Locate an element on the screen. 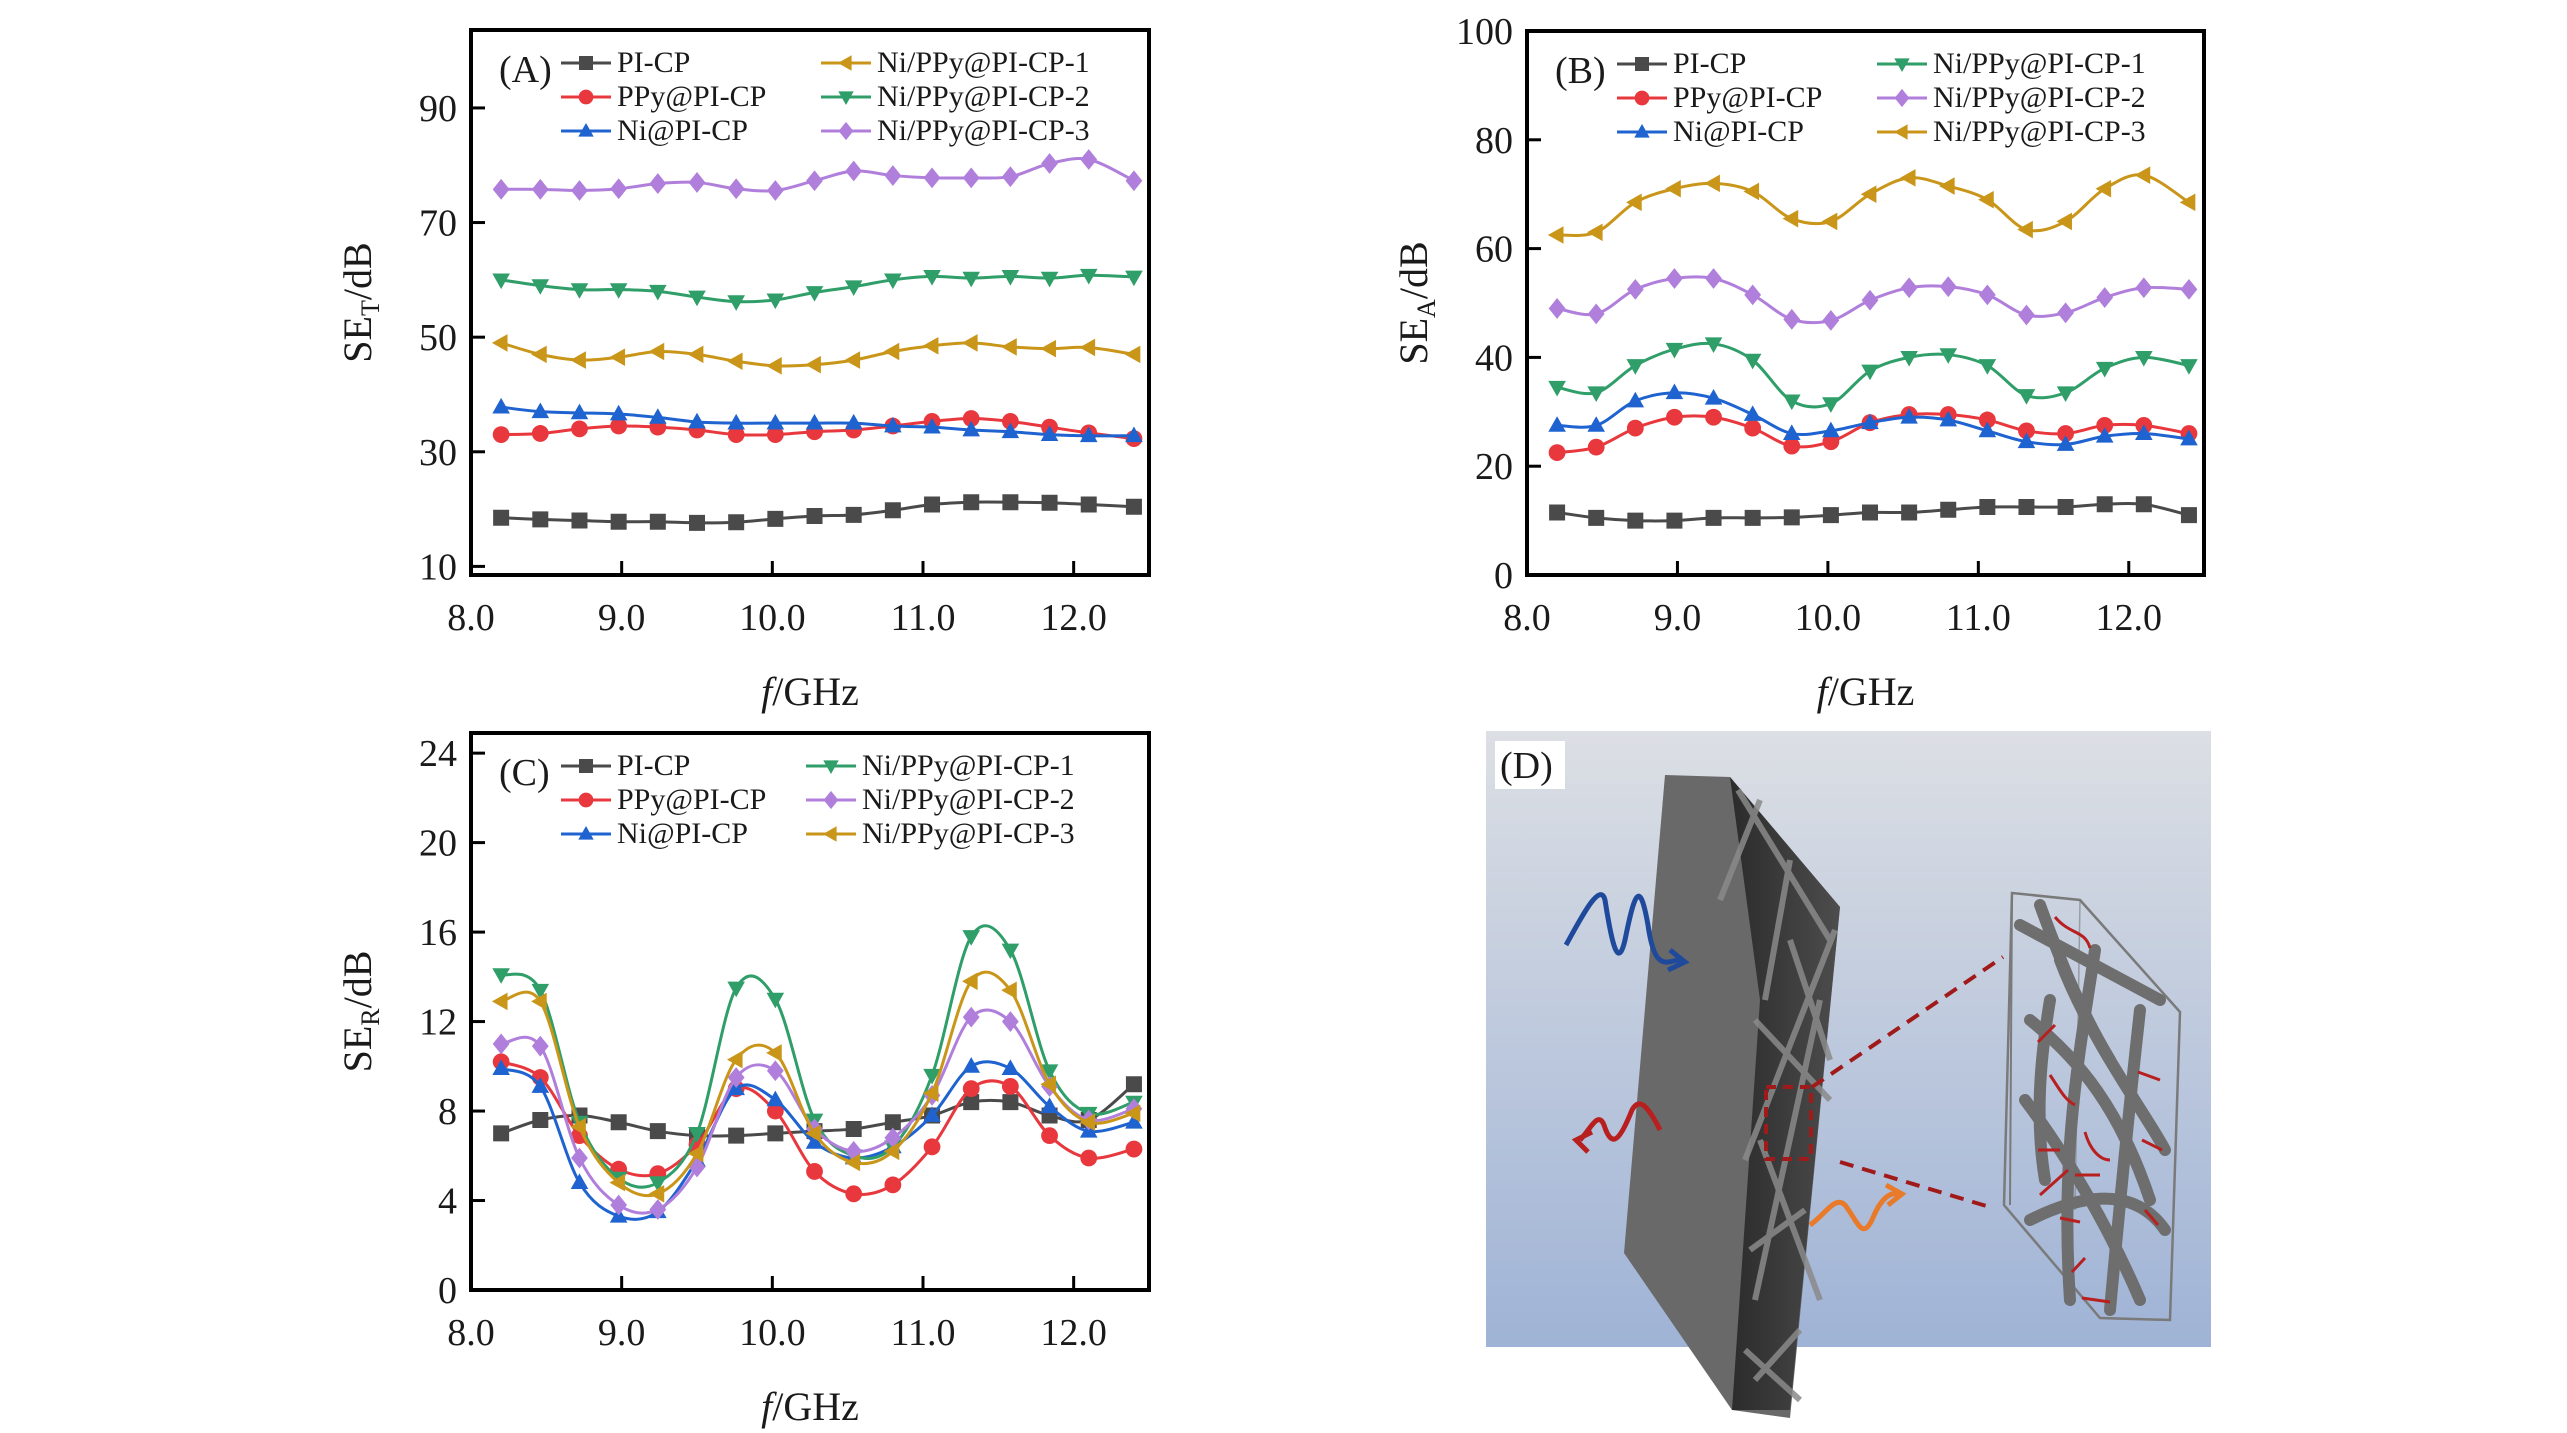 The width and height of the screenshot is (2567, 1433). schematic-panel-d: (D) is located at coordinates (1848, 1074).